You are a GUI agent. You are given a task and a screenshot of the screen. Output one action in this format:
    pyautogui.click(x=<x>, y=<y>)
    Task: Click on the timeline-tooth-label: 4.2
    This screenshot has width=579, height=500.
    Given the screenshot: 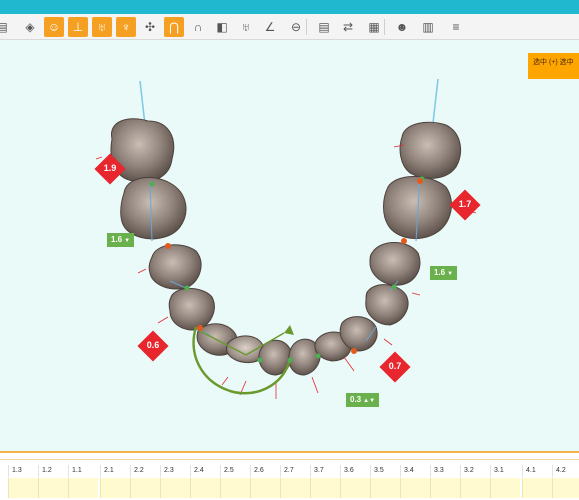 What is the action you would take?
    pyautogui.click(x=565, y=471)
    